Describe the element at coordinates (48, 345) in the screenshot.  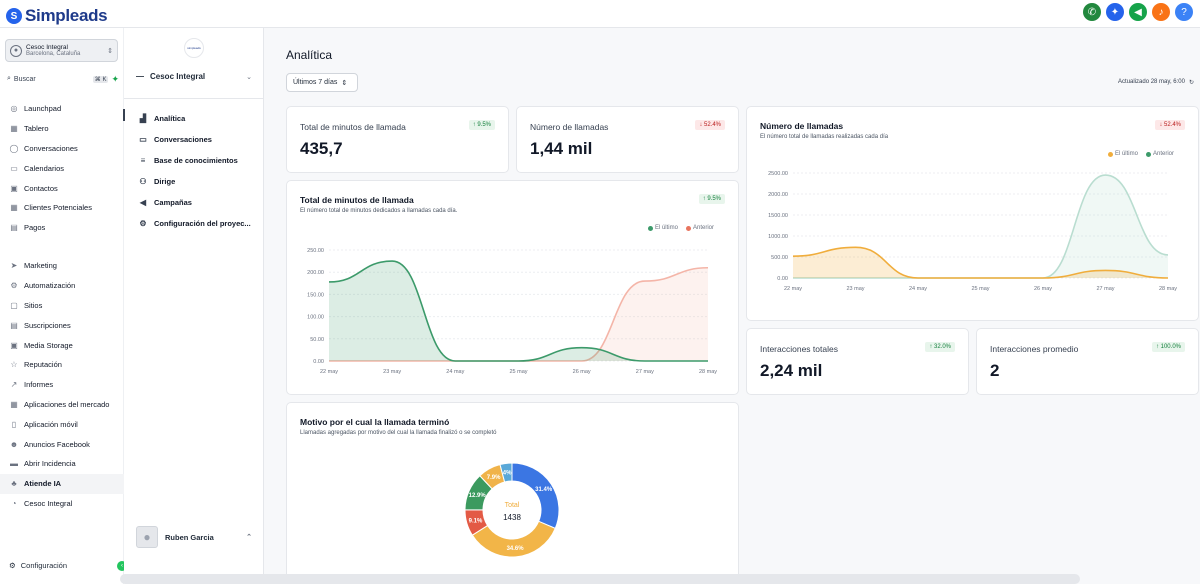
I see `sidebar-item-label: Media Storage` at that location.